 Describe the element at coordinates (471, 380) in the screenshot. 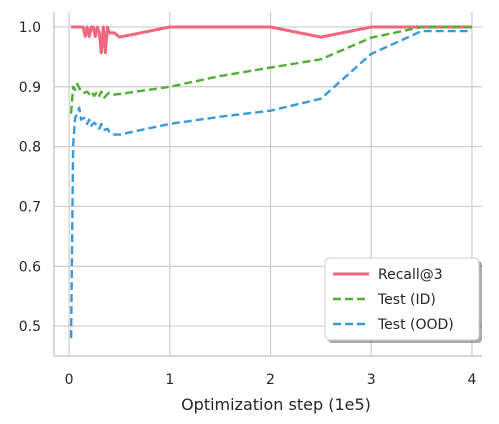

I see `x-tick-label: 4` at that location.